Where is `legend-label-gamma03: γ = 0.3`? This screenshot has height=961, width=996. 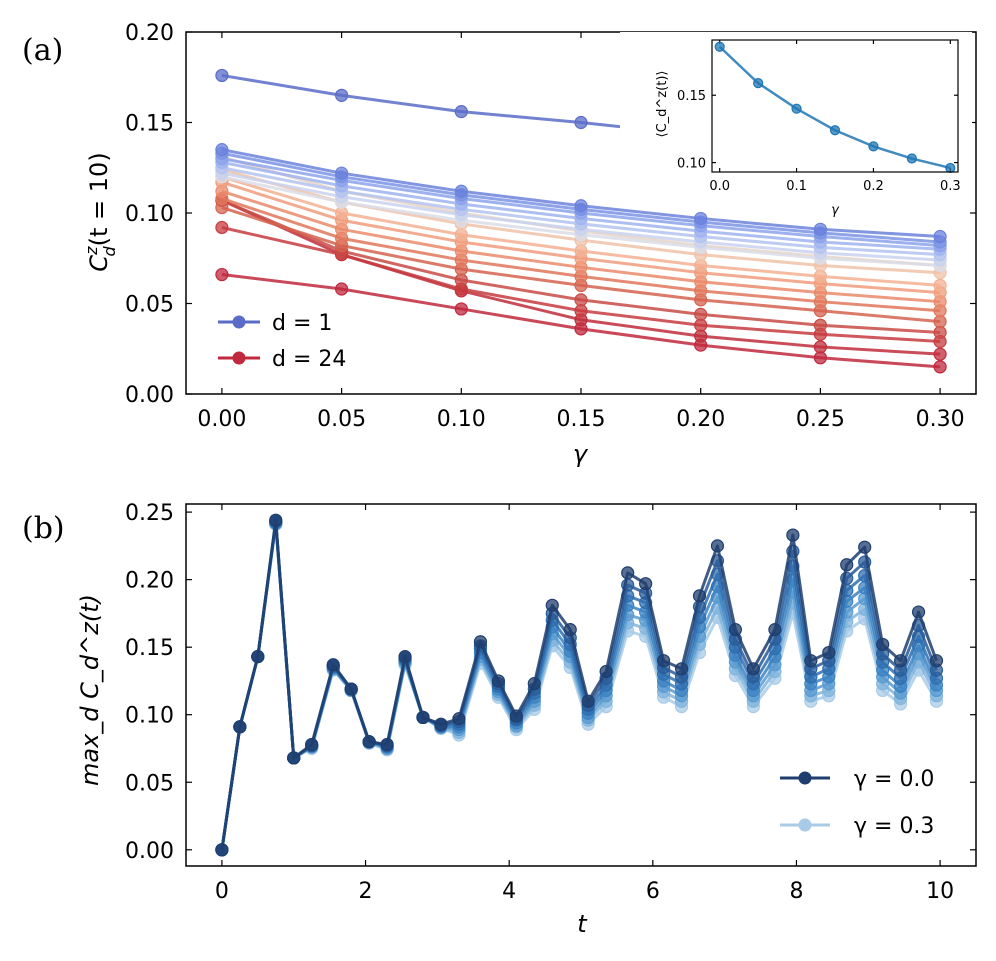
legend-label-gamma03: γ = 0.3 is located at coordinates (894, 826).